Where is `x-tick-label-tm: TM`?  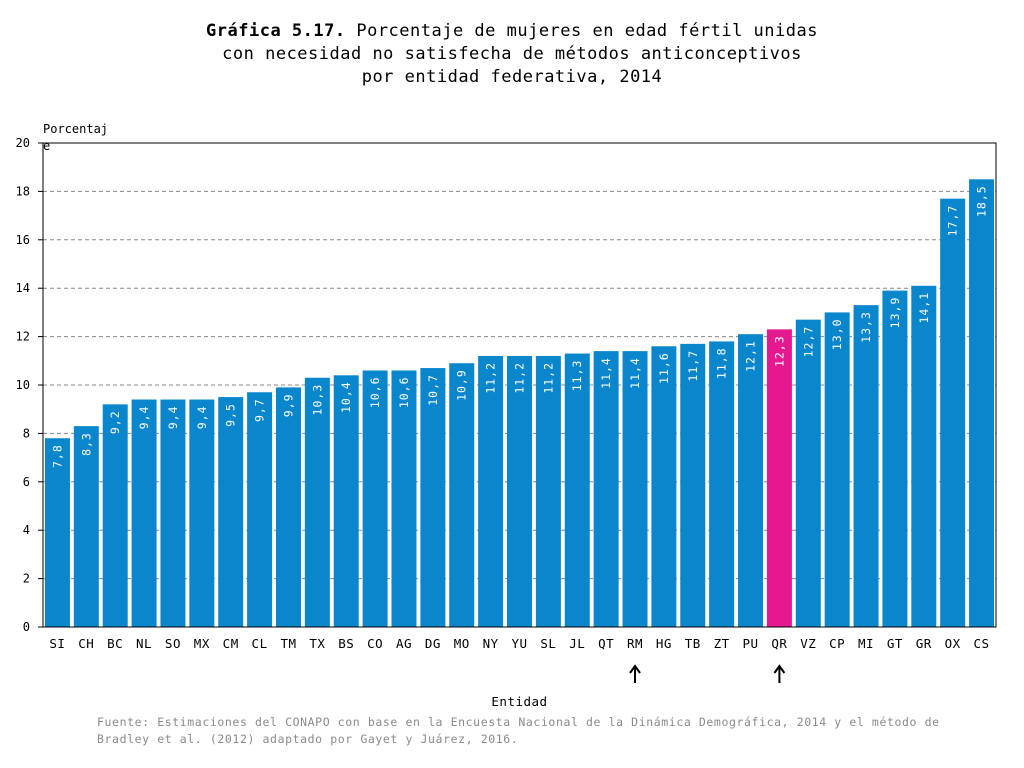 x-tick-label-tm: TM is located at coordinates (288, 643).